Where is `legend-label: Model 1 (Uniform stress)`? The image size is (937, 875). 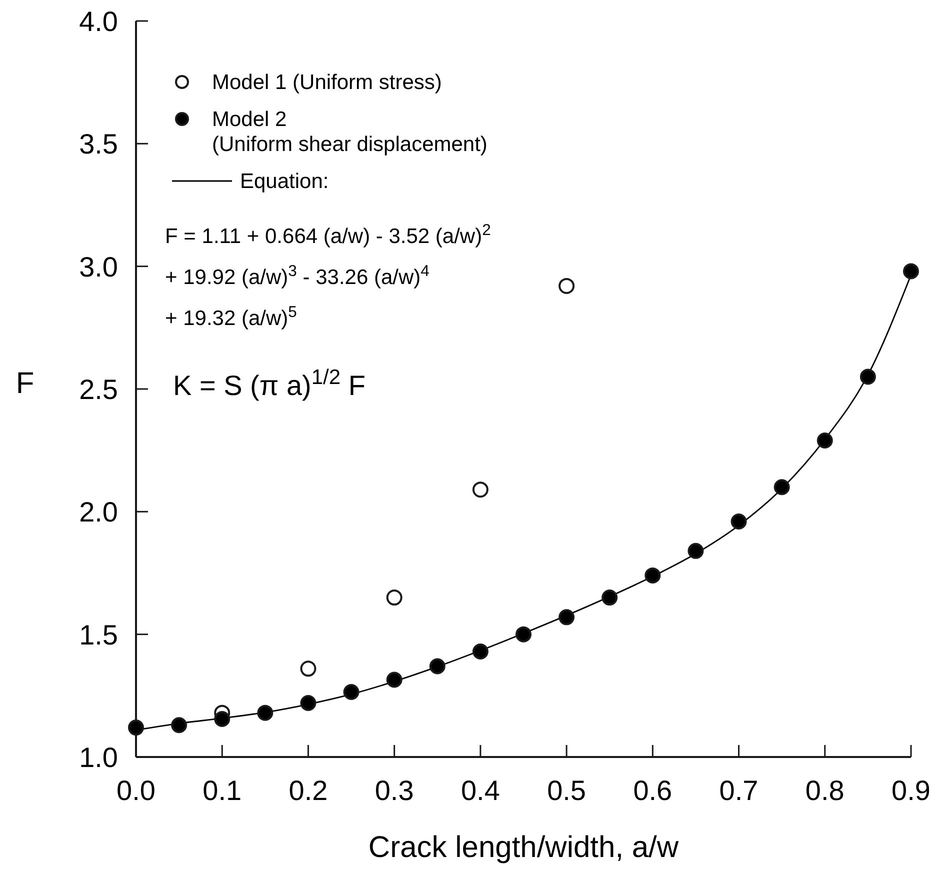
legend-label: Model 1 (Uniform stress) is located at coordinates (327, 82).